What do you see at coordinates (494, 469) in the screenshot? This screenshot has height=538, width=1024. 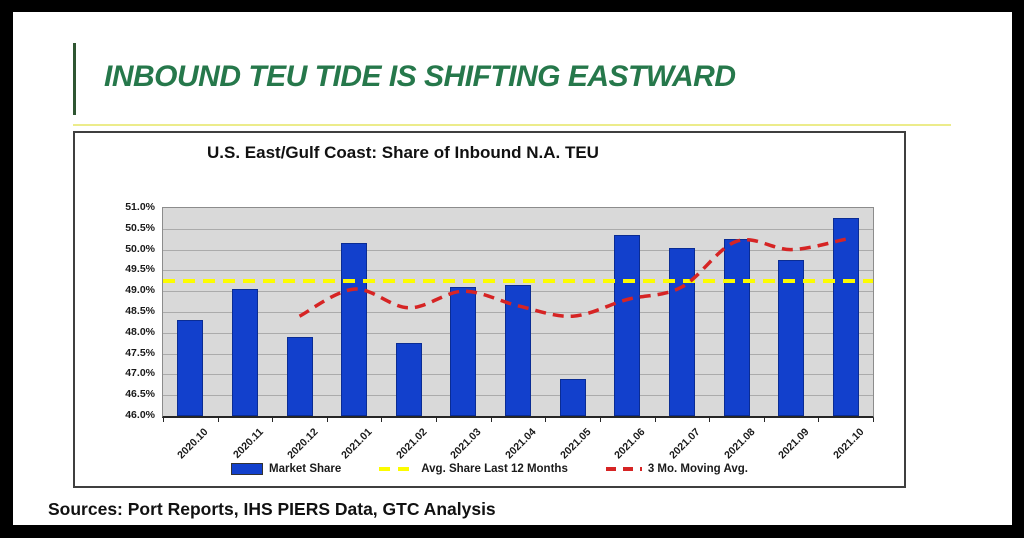 I see `legend-label-avg-share: Avg. Share Last 12 Months` at bounding box center [494, 469].